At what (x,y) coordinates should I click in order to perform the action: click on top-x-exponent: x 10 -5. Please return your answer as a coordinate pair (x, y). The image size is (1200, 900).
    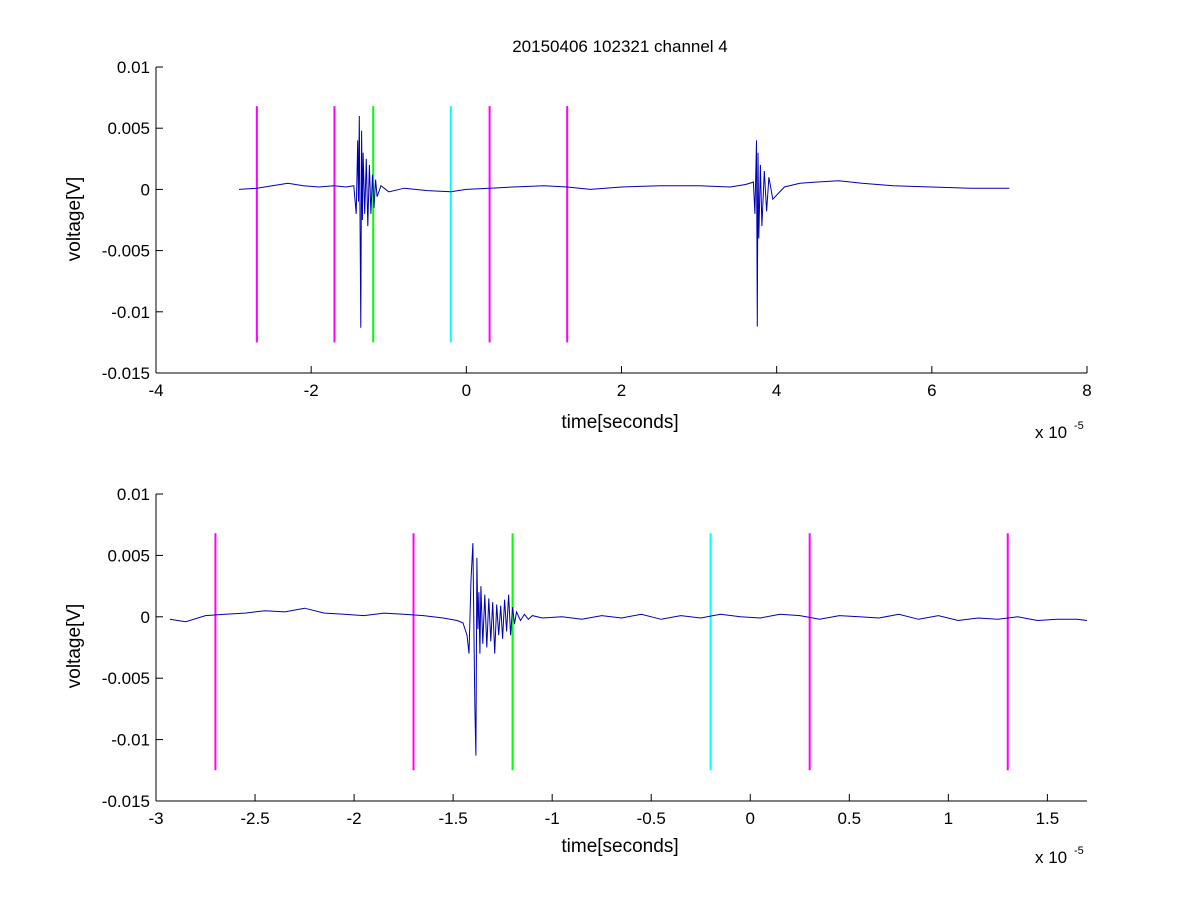
    Looking at the image, I should click on (1059, 431).